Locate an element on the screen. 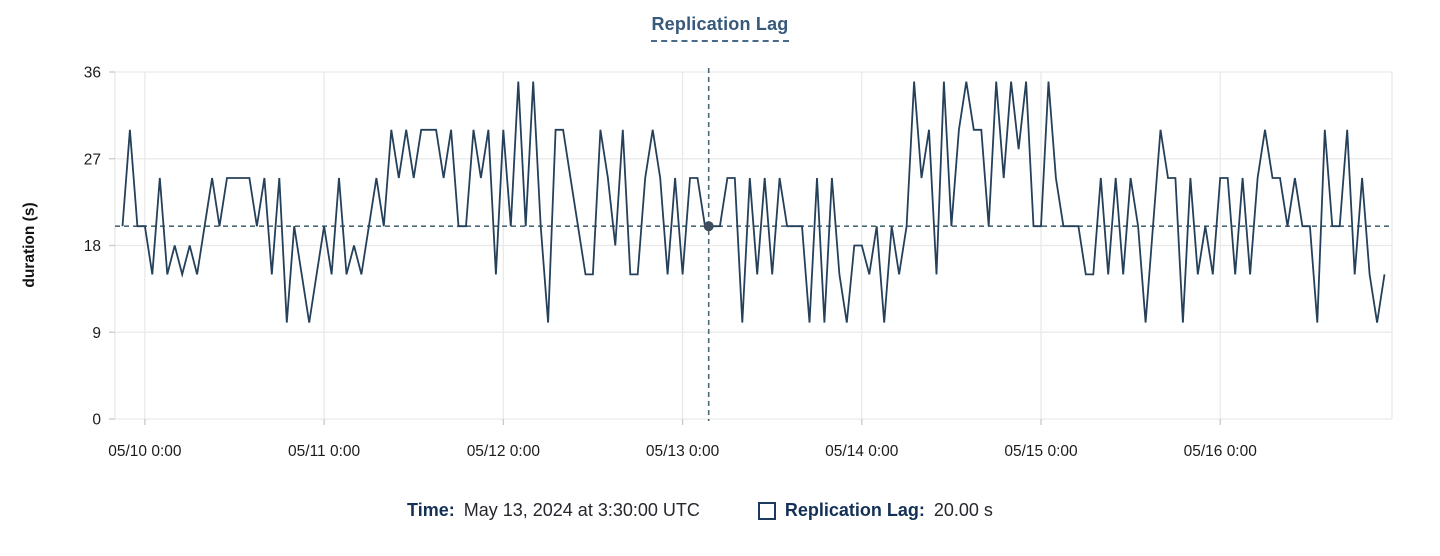 The image size is (1440, 556). svg-text: 05/14 0:00 is located at coordinates (862, 451).